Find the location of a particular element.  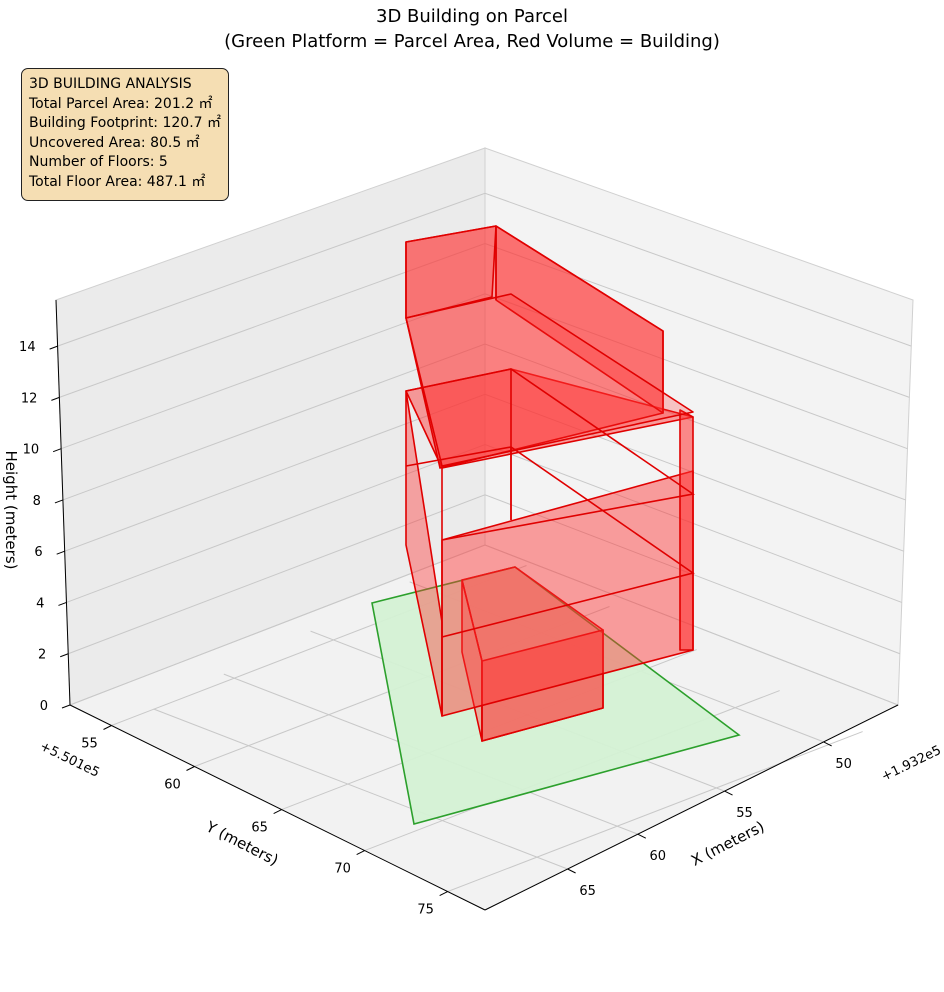

z-tick-label: 10 is located at coordinates (31, 450).